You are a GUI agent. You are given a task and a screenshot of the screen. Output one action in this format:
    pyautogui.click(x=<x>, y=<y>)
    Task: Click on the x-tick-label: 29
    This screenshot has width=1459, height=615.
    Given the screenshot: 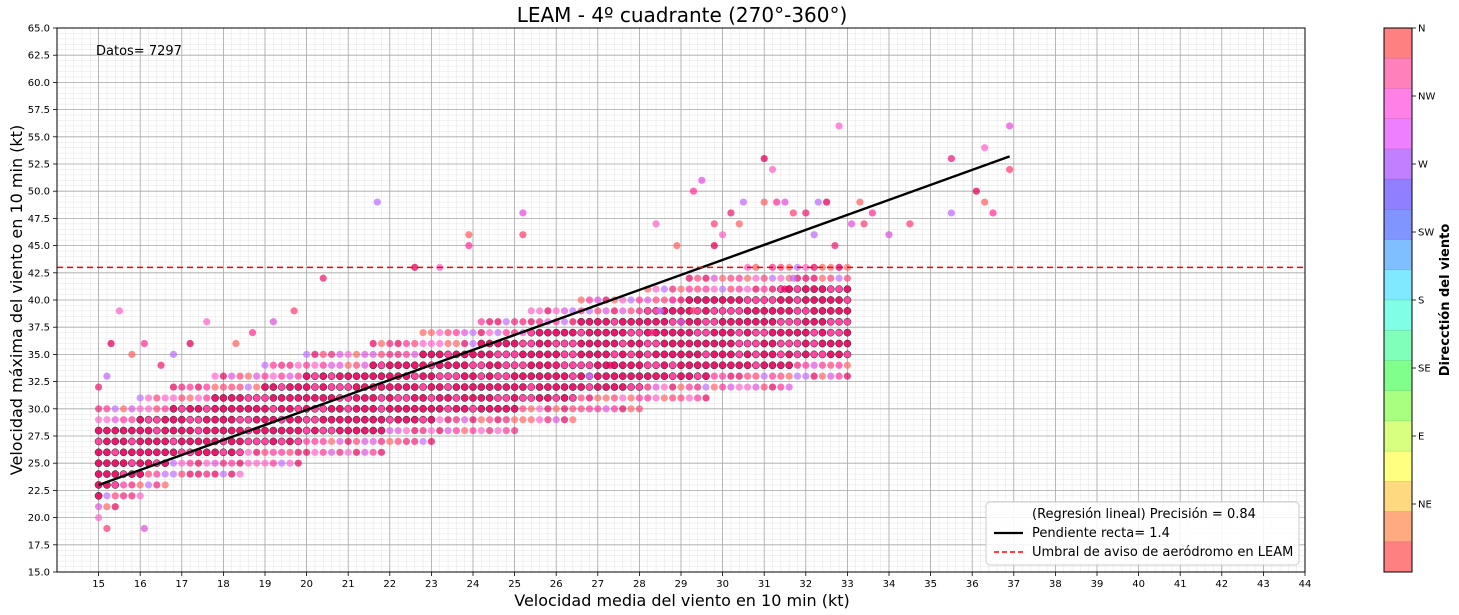 What is the action you would take?
    pyautogui.click(x=681, y=584)
    